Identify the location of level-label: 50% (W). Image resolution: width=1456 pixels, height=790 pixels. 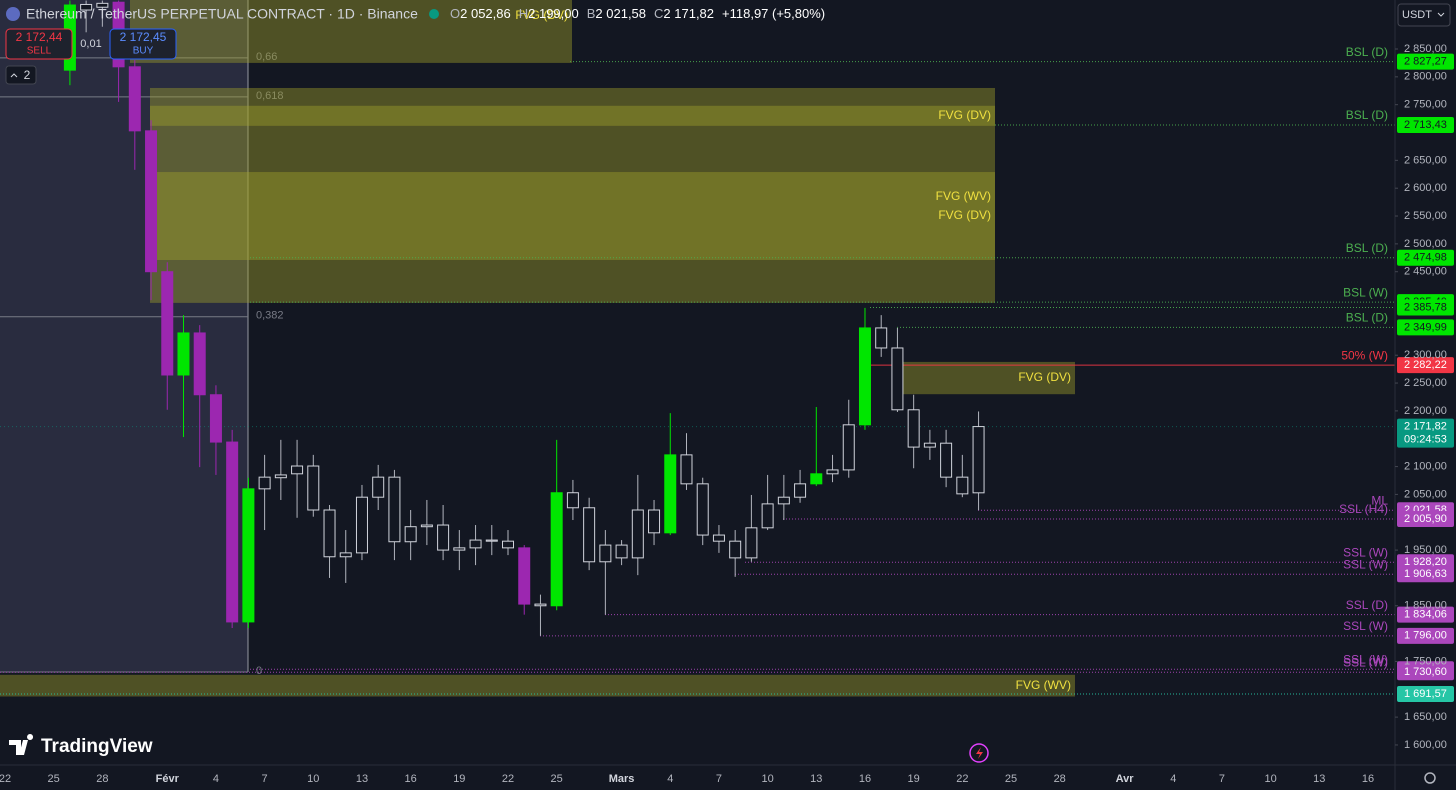
(1364, 355).